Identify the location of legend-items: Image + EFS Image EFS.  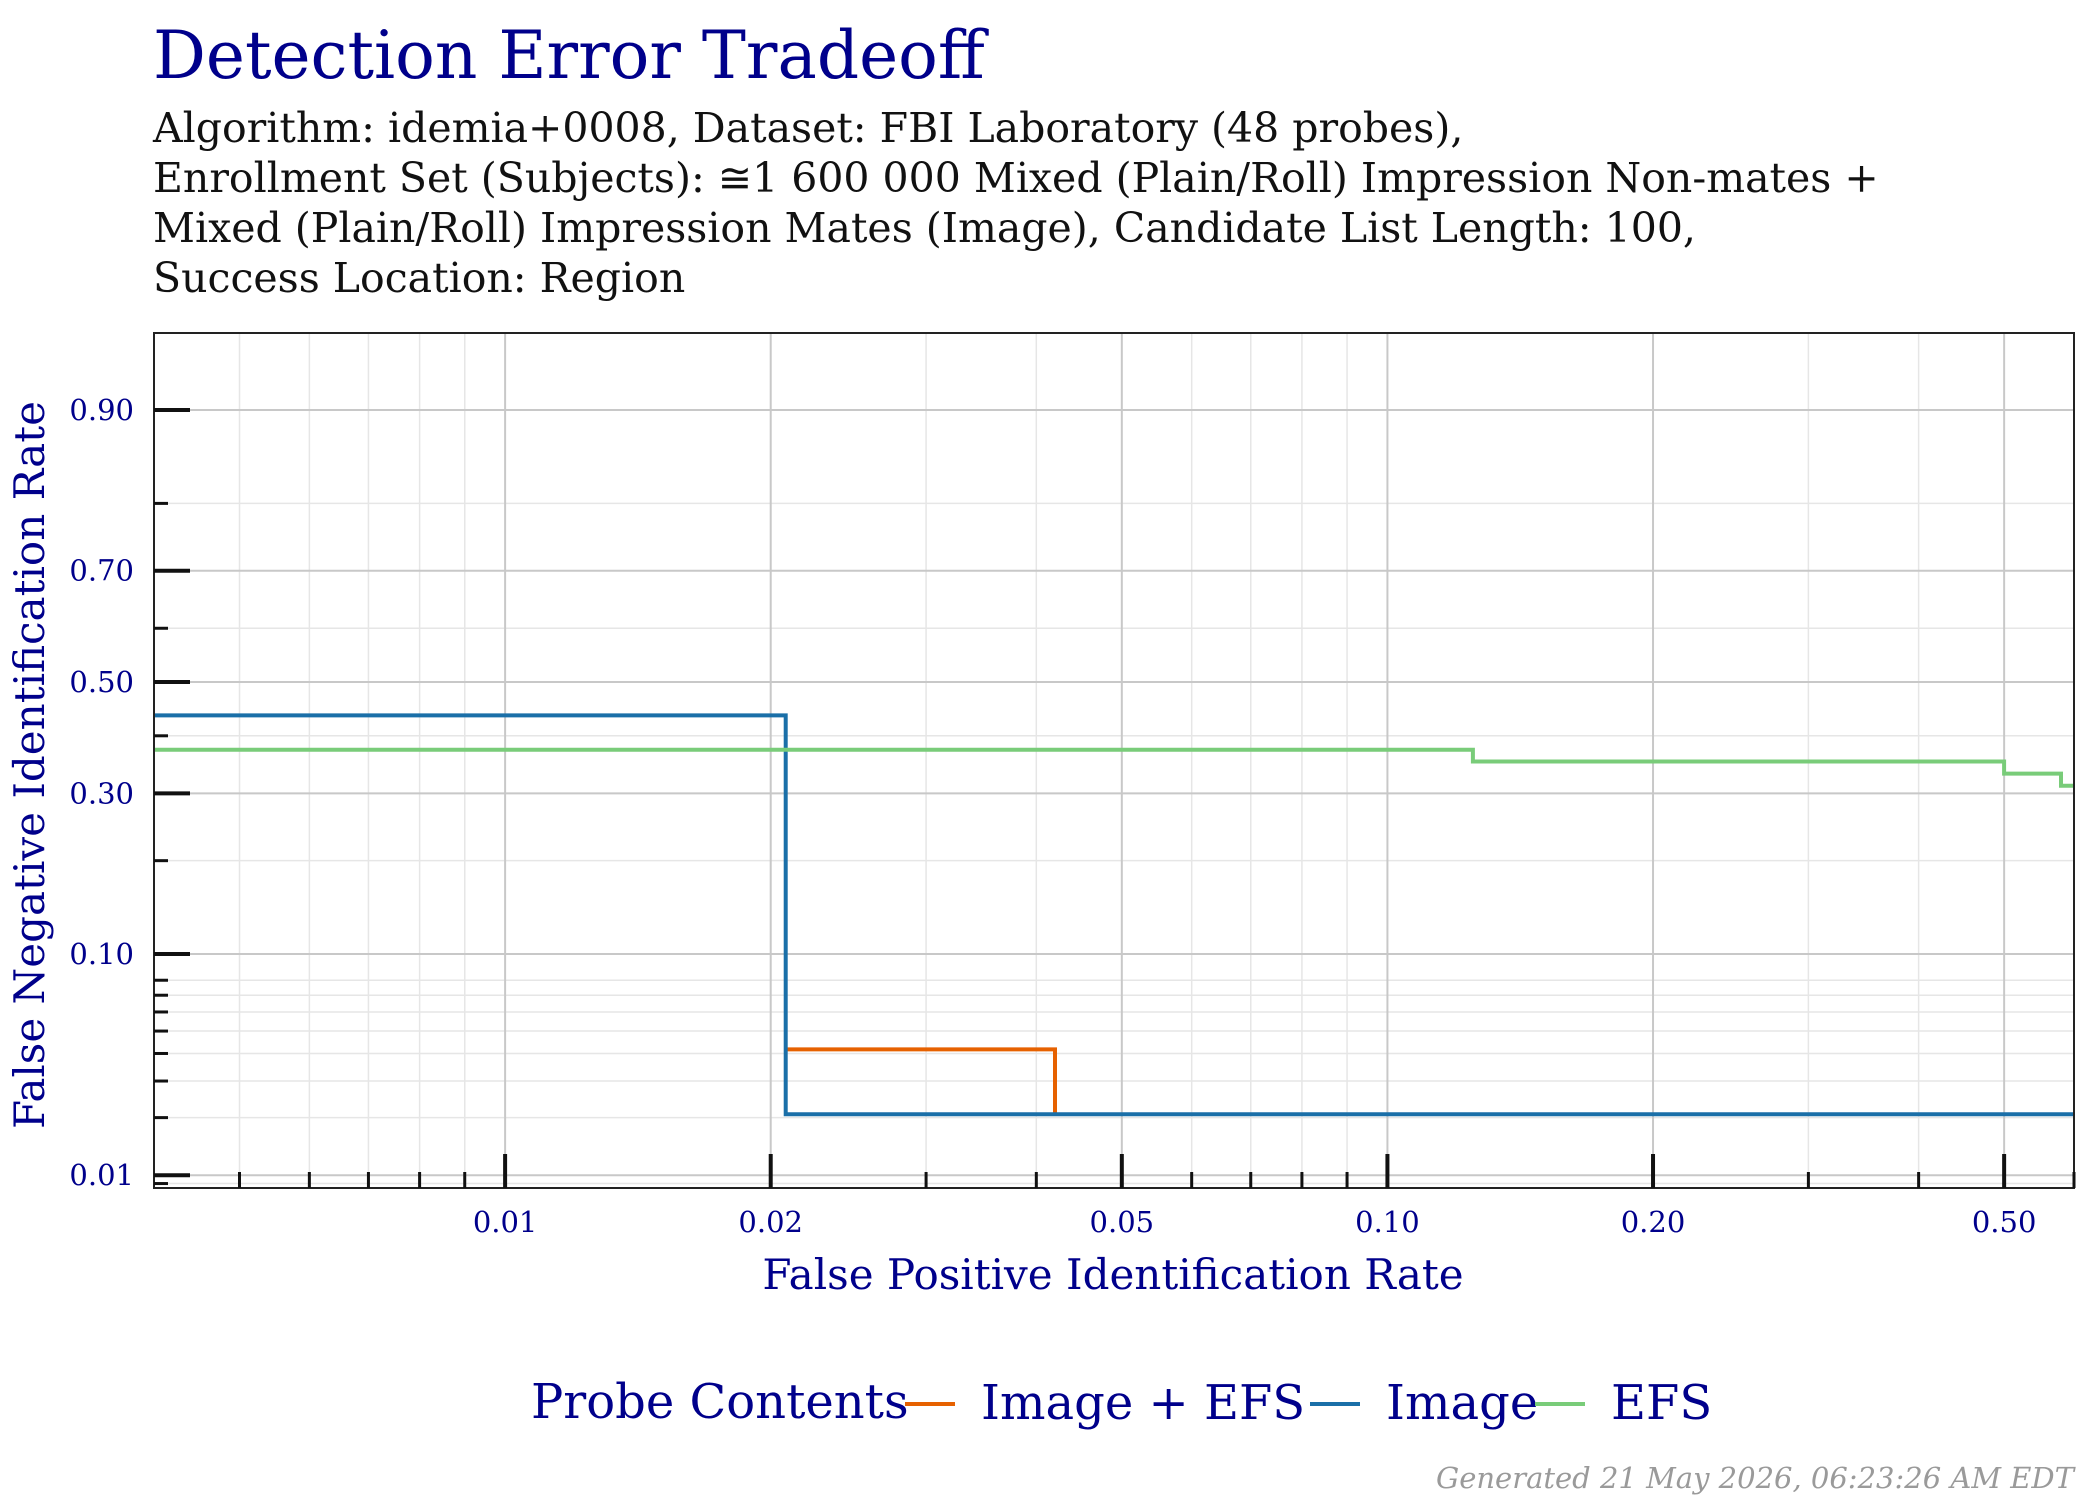
(1308, 1403).